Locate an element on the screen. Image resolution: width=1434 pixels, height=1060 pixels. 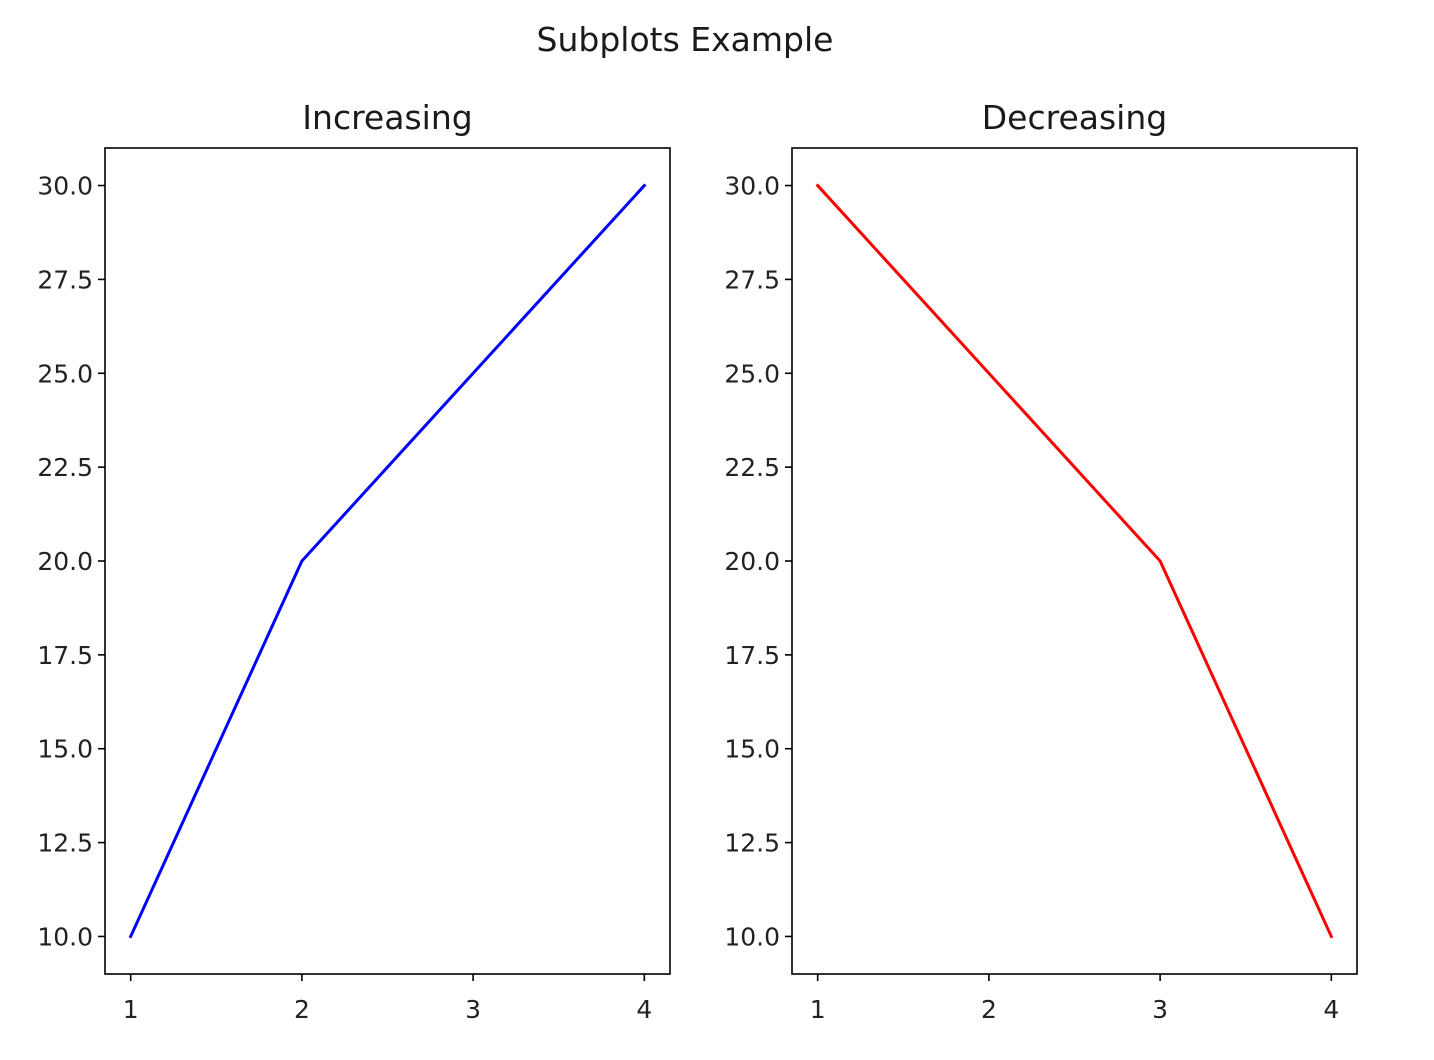
figure-title: Subplots Example is located at coordinates (685, 39).